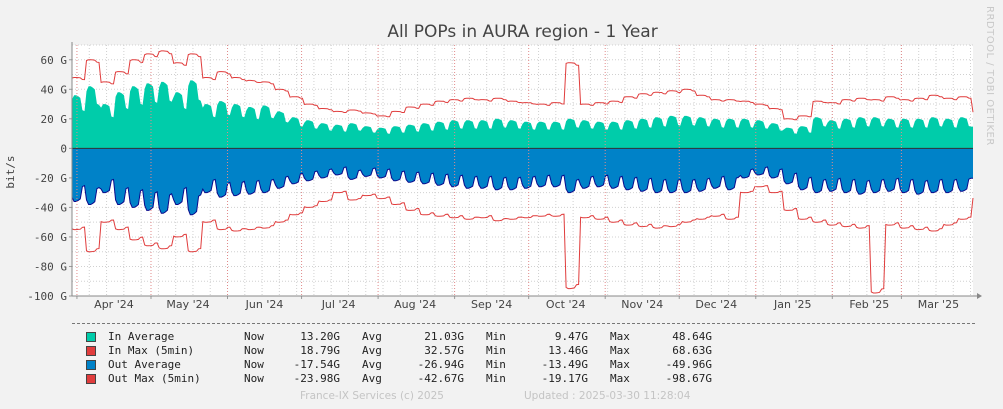  I want to click on legend-name: In Average, so click(141, 336).